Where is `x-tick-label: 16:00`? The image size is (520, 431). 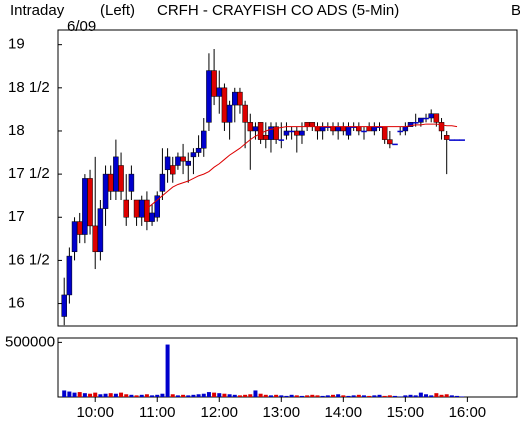
x-tick-label: 16:00 is located at coordinates (468, 412).